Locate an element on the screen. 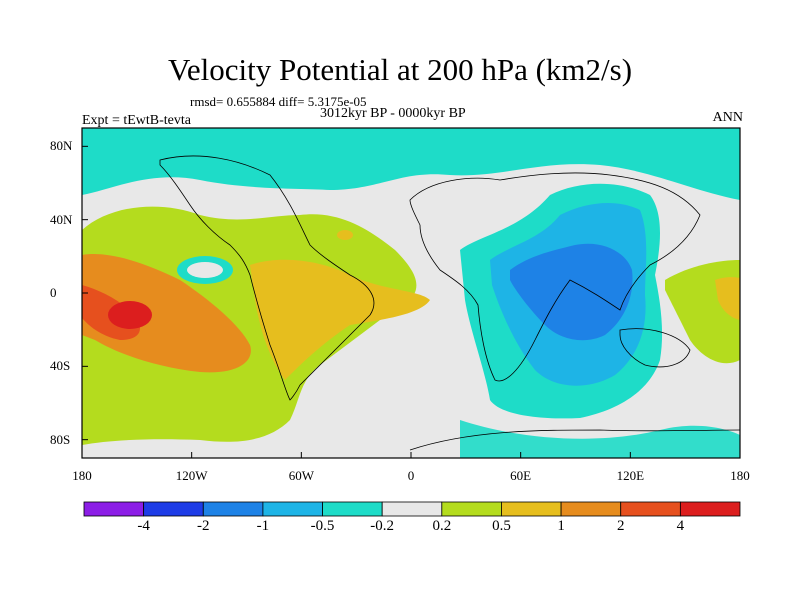  chart-subtitle: 3012kyr BP - 0000kyr BP is located at coordinates (393, 113).